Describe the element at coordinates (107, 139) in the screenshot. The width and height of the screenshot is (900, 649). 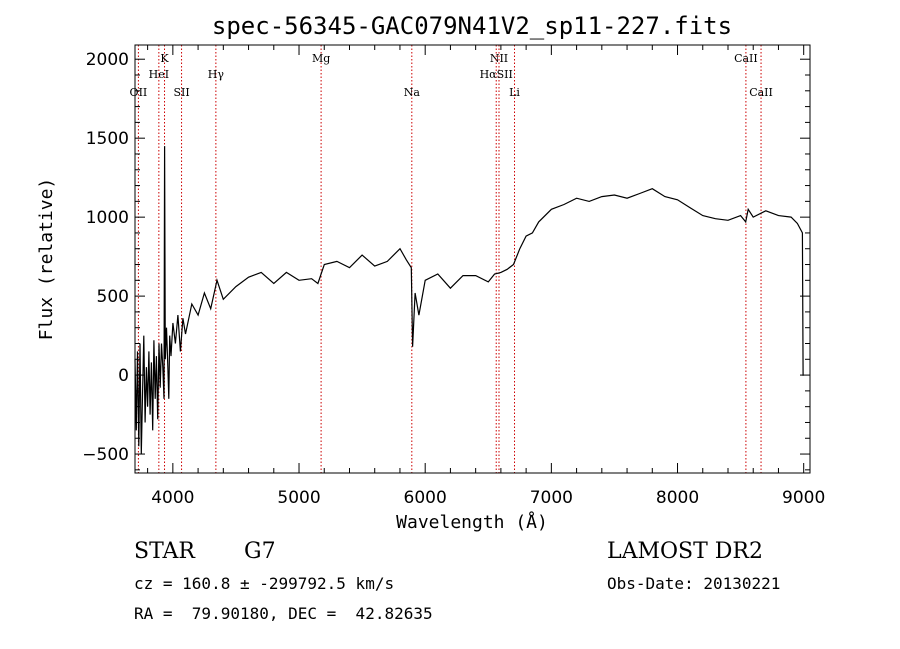
I see `y-tick-label: 1500` at that location.